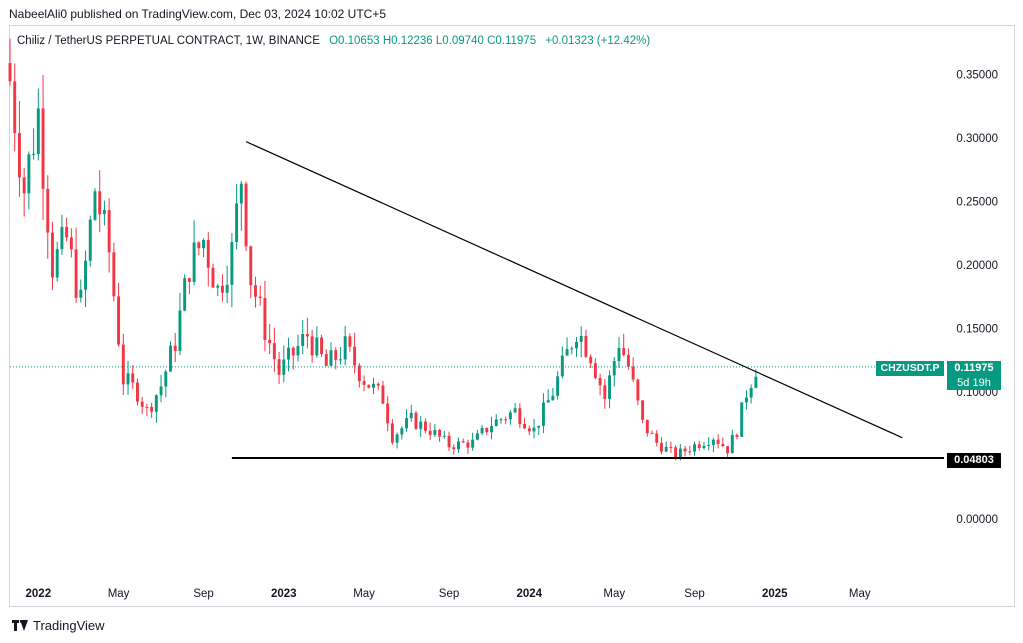 This screenshot has width=1023, height=643. I want to click on tradingview-footer: TradingView, so click(58, 625).